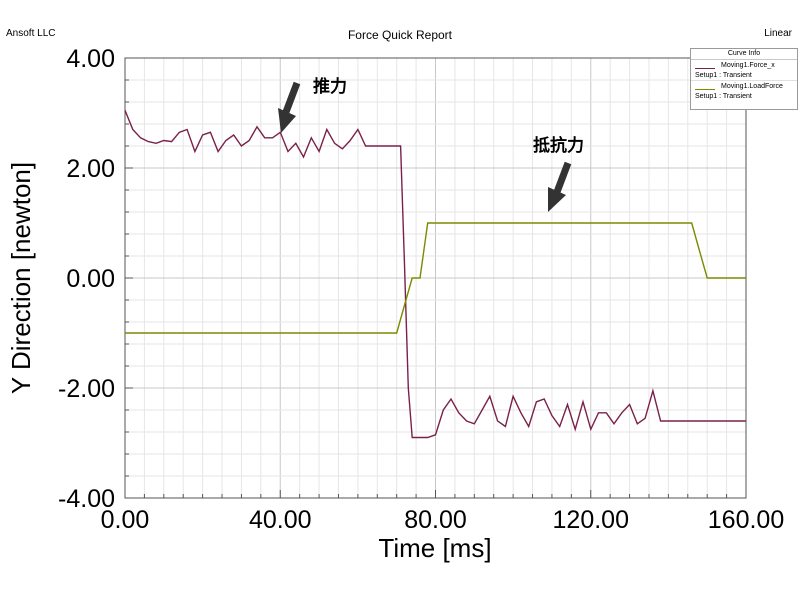  I want to click on legend-item-name: Moving1.LoadForce, so click(752, 86).